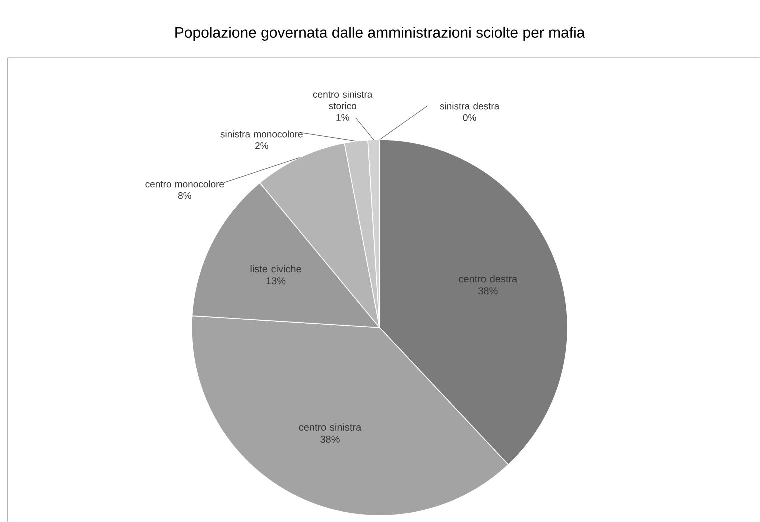  I want to click on data-label: 8%, so click(185, 196).